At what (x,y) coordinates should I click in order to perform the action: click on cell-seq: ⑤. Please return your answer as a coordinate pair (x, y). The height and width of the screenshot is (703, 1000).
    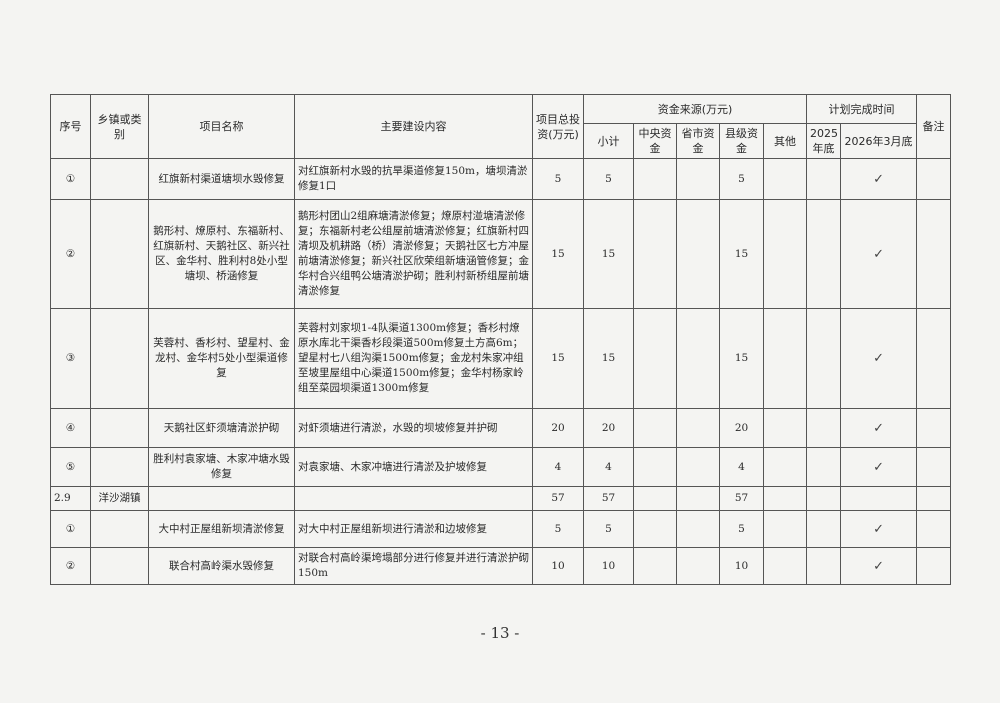
    Looking at the image, I should click on (70, 467).